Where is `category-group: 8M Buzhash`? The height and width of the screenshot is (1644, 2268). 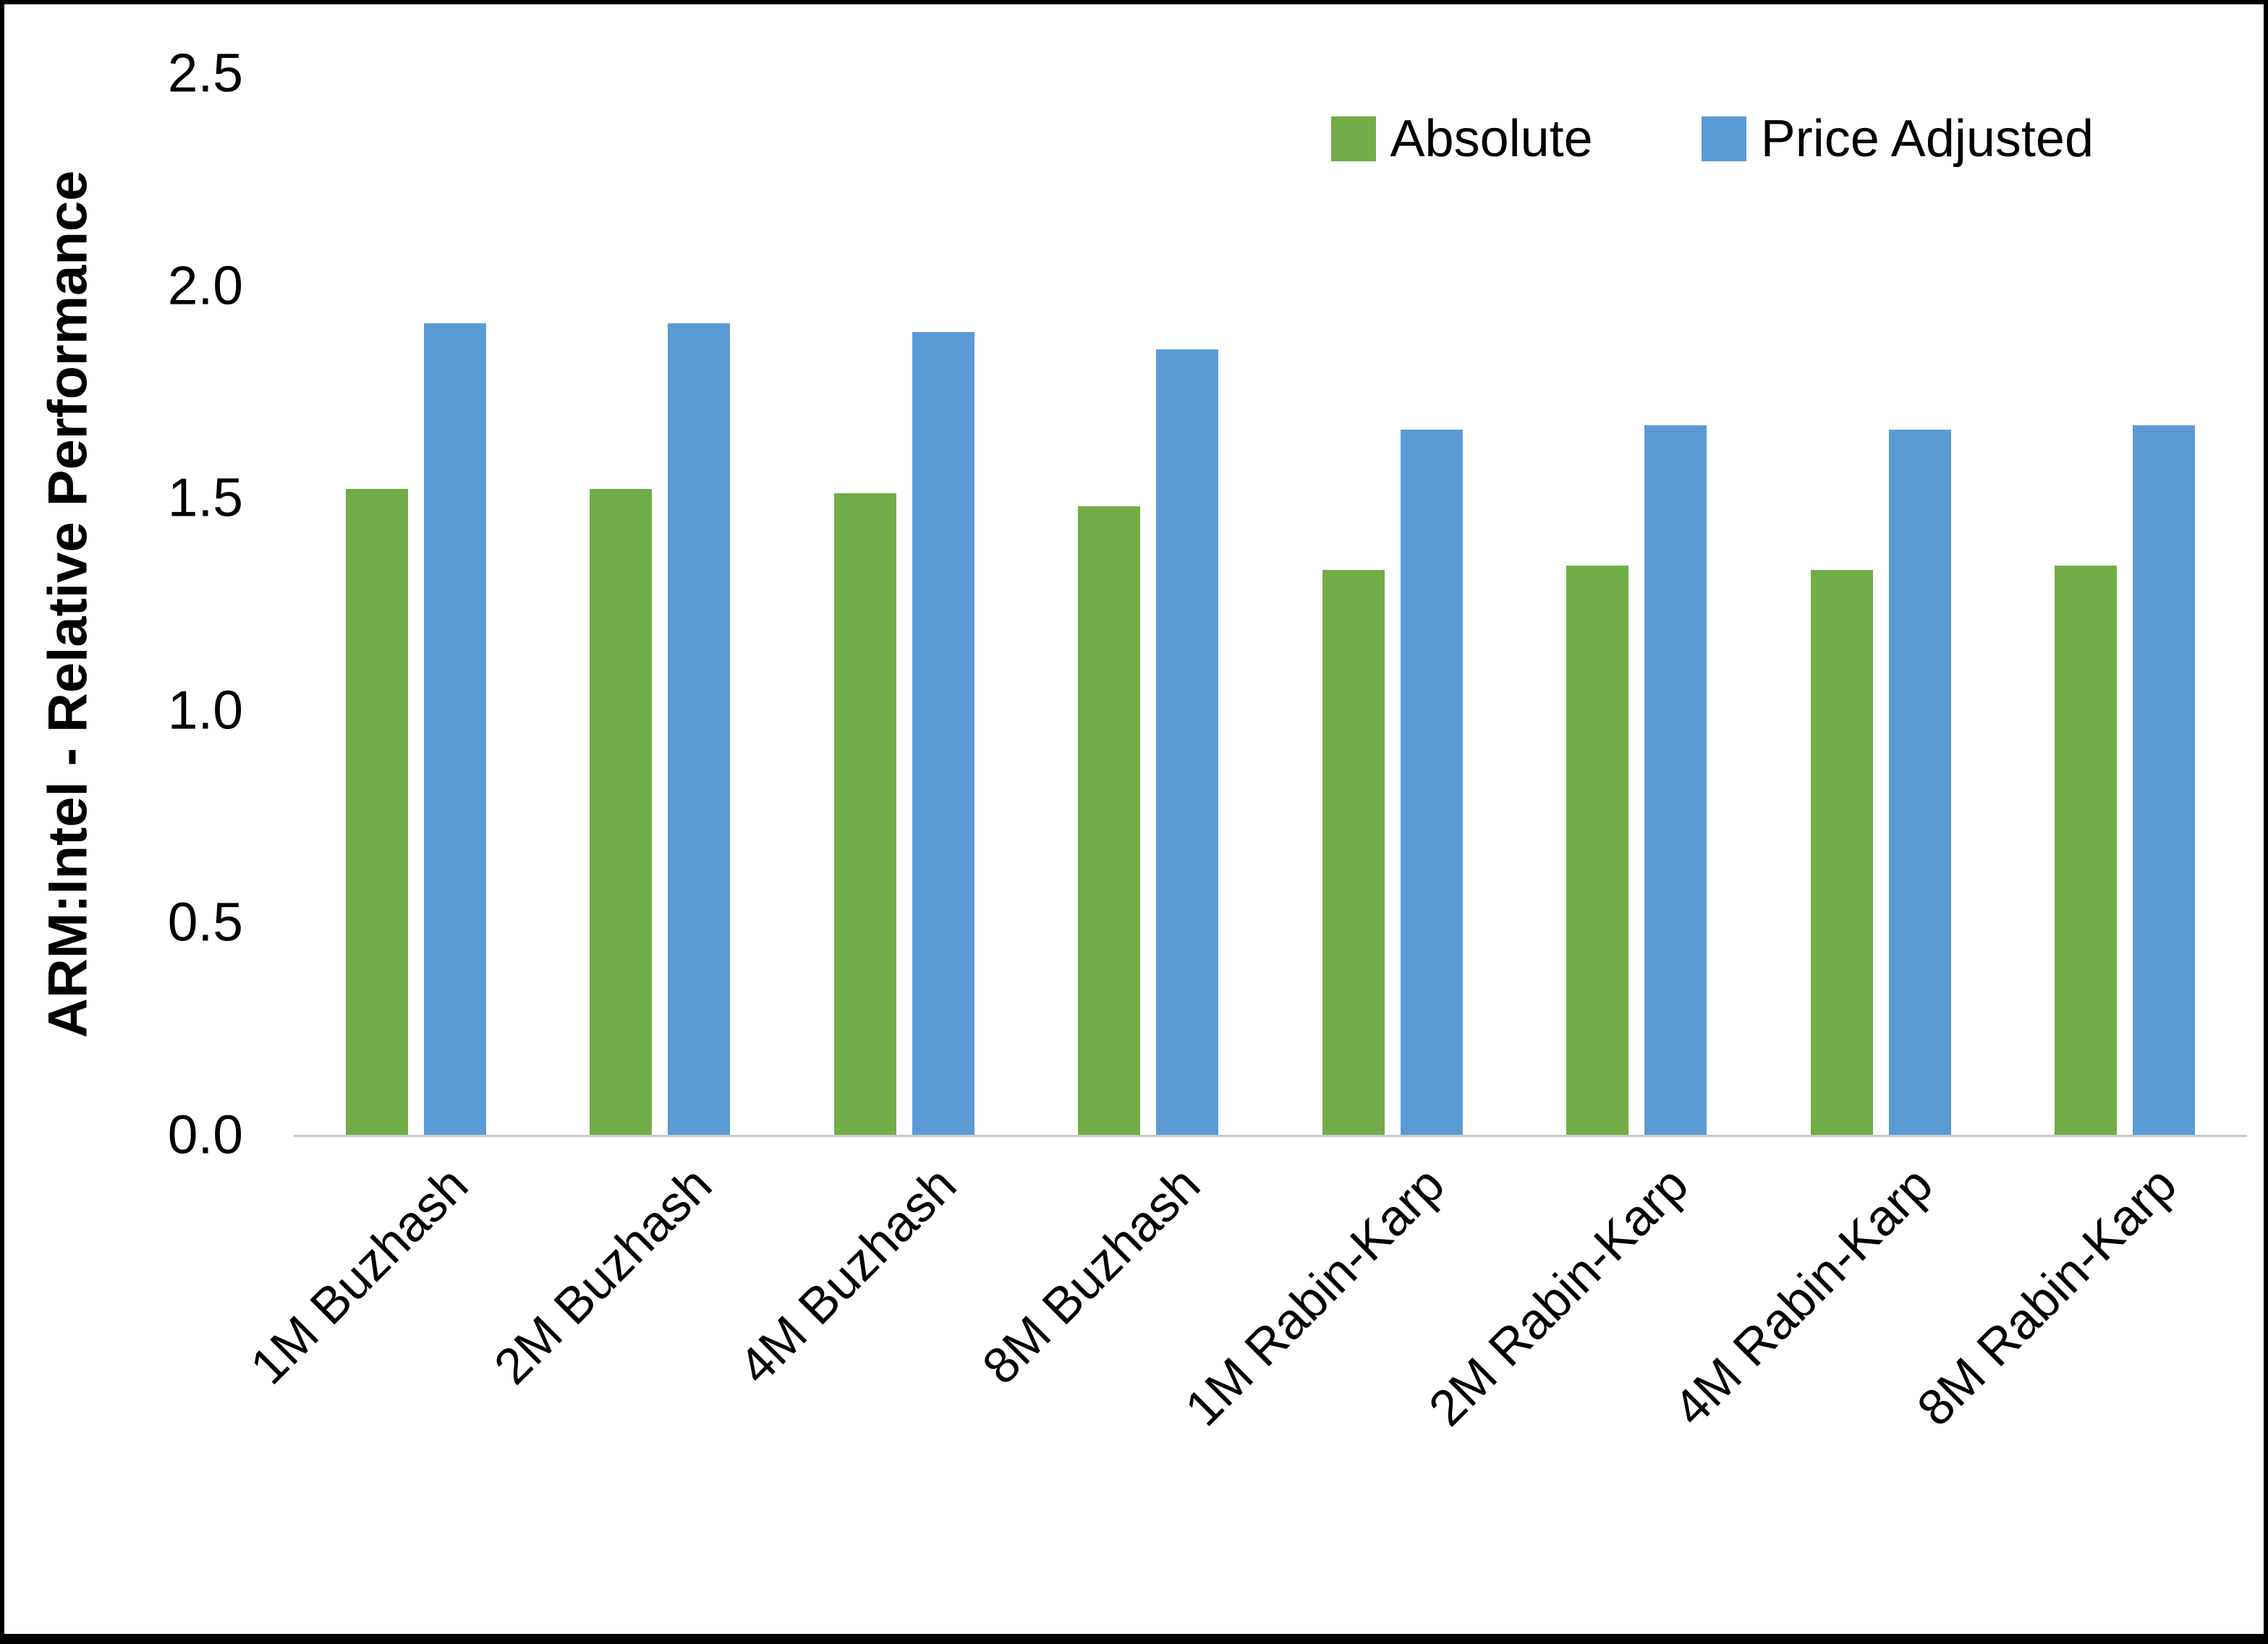
category-group: 8M Buzhash is located at coordinates (1121, 733).